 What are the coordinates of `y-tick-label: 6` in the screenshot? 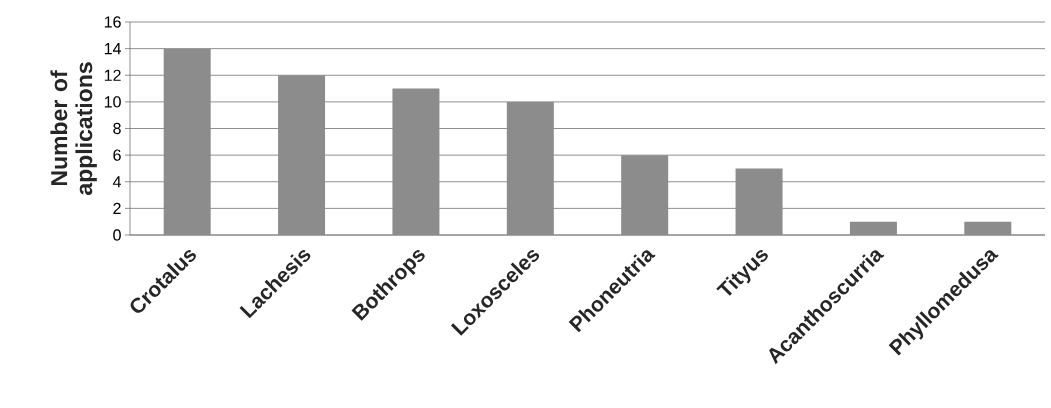 It's located at (117, 155).